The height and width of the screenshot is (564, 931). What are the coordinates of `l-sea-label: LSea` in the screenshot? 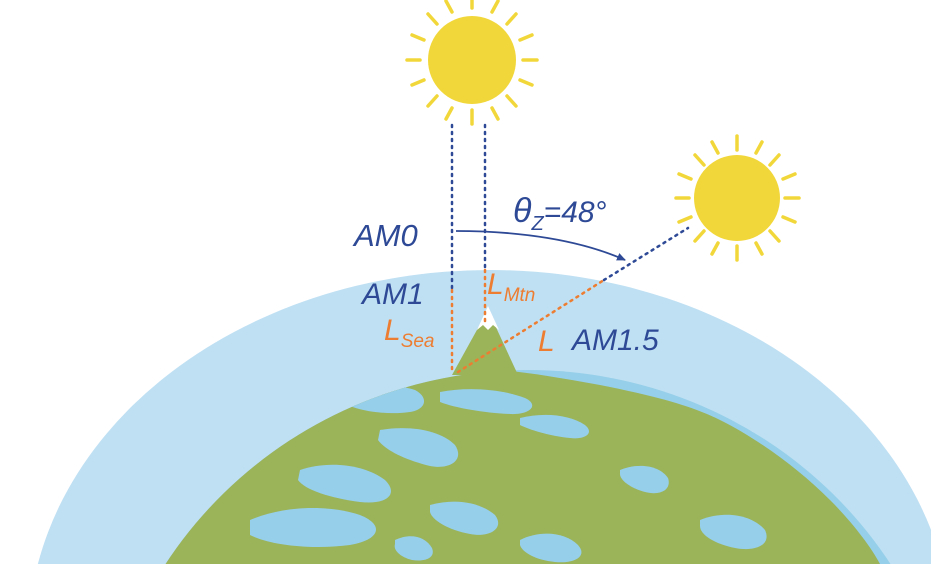 It's located at (409, 333).